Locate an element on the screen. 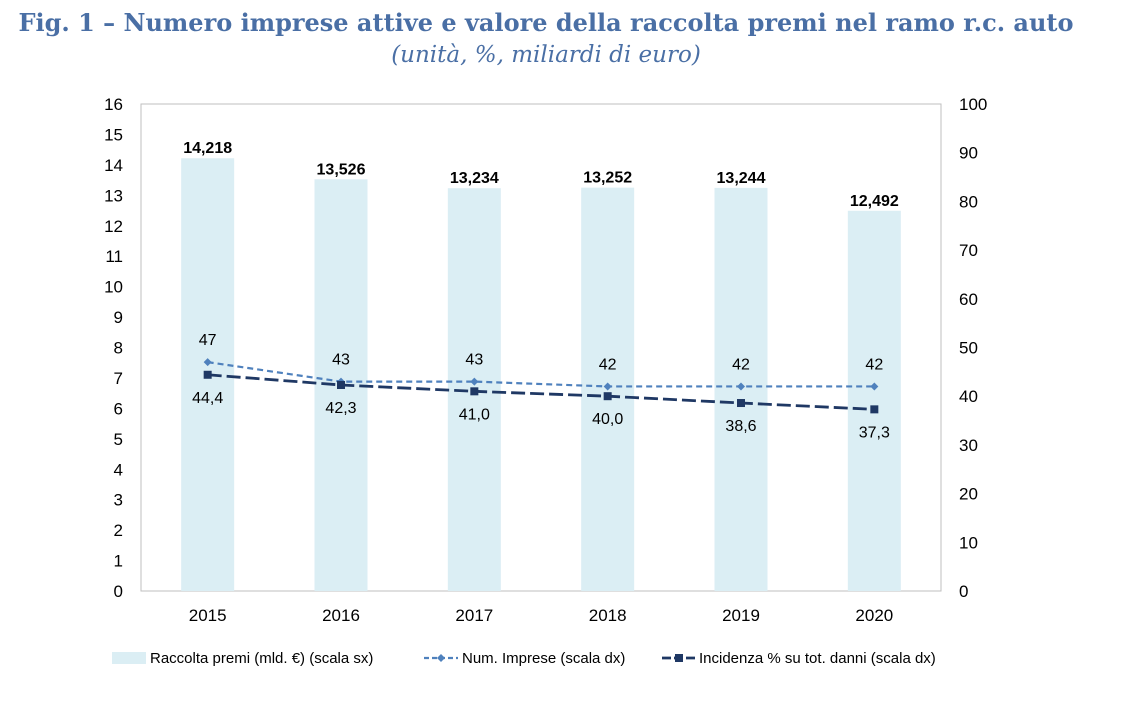 Image resolution: width=1122 pixels, height=704 pixels. y-left-tick-label: 7 is located at coordinates (118, 378).